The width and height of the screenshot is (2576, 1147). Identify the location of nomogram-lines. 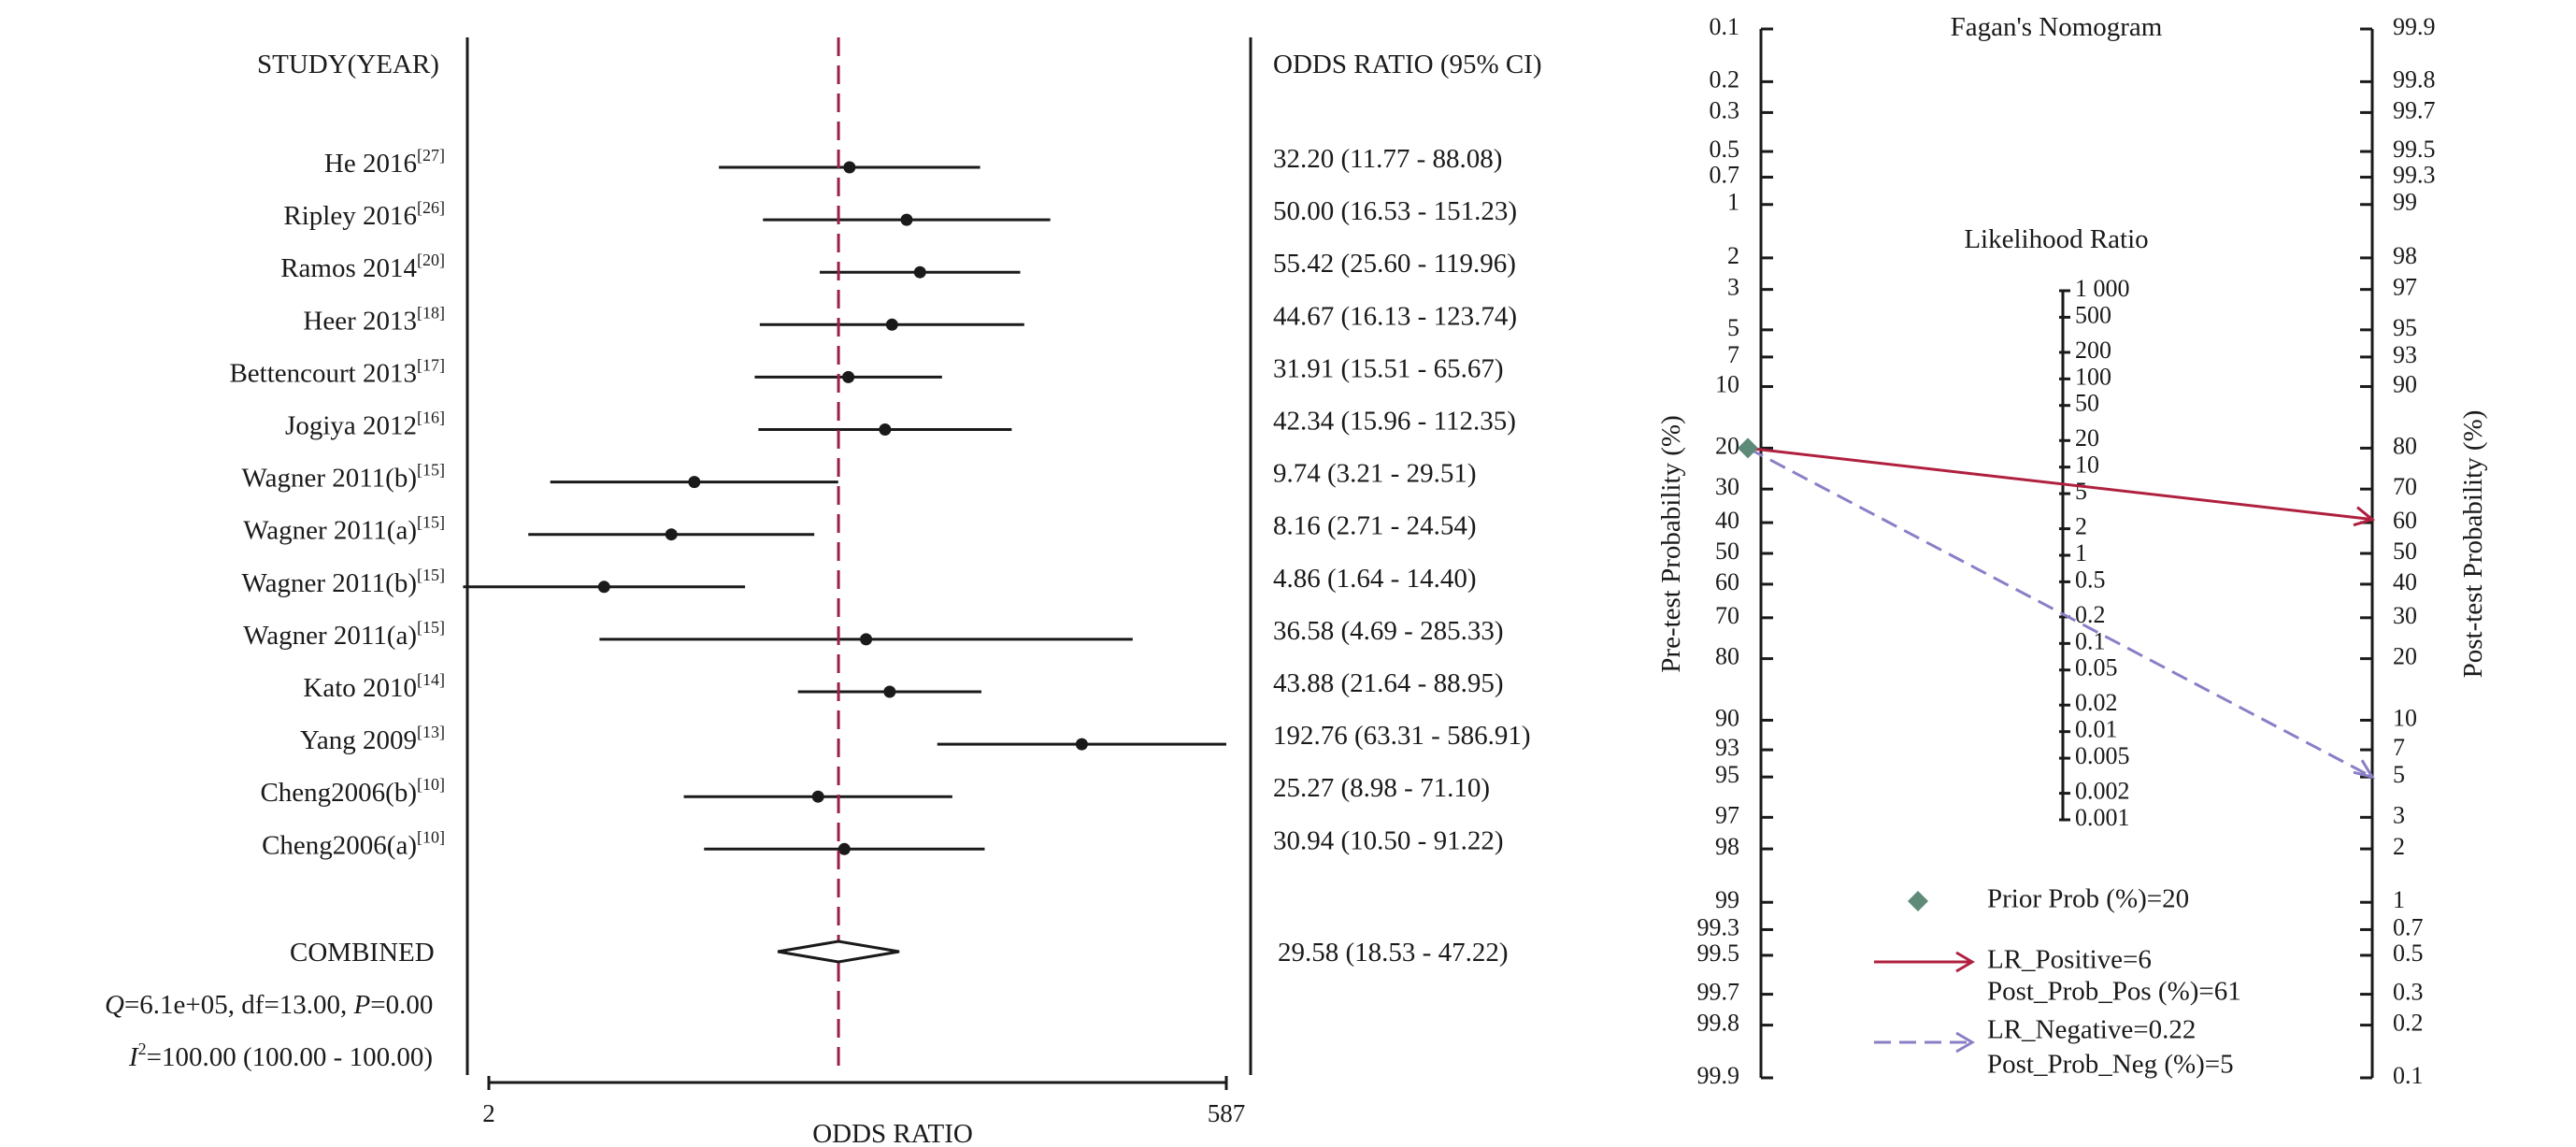
(2057, 608).